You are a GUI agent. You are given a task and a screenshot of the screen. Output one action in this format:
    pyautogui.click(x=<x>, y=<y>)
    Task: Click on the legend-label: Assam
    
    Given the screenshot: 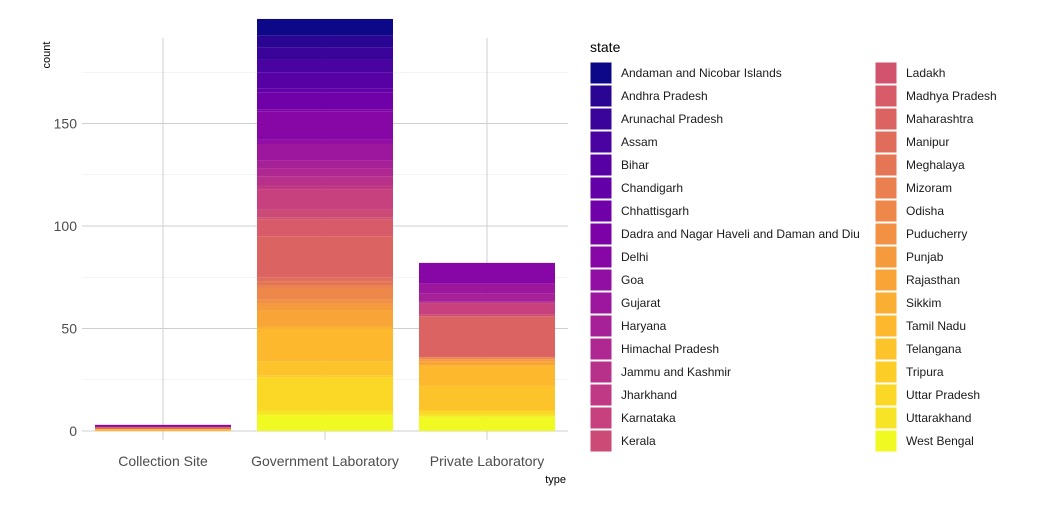 What is the action you would take?
    pyautogui.click(x=639, y=142)
    